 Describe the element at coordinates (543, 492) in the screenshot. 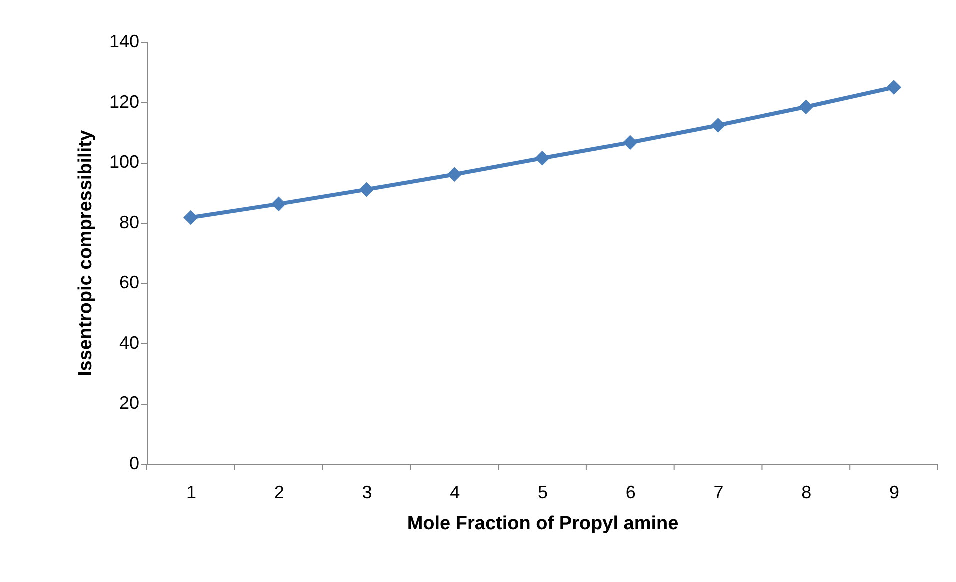

I see `x-tick-label: 5` at that location.